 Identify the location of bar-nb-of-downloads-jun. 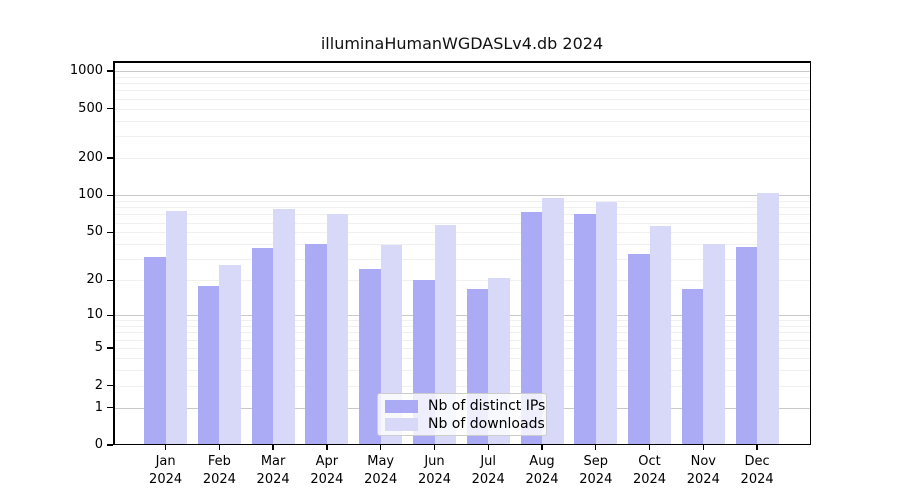
(445, 334).